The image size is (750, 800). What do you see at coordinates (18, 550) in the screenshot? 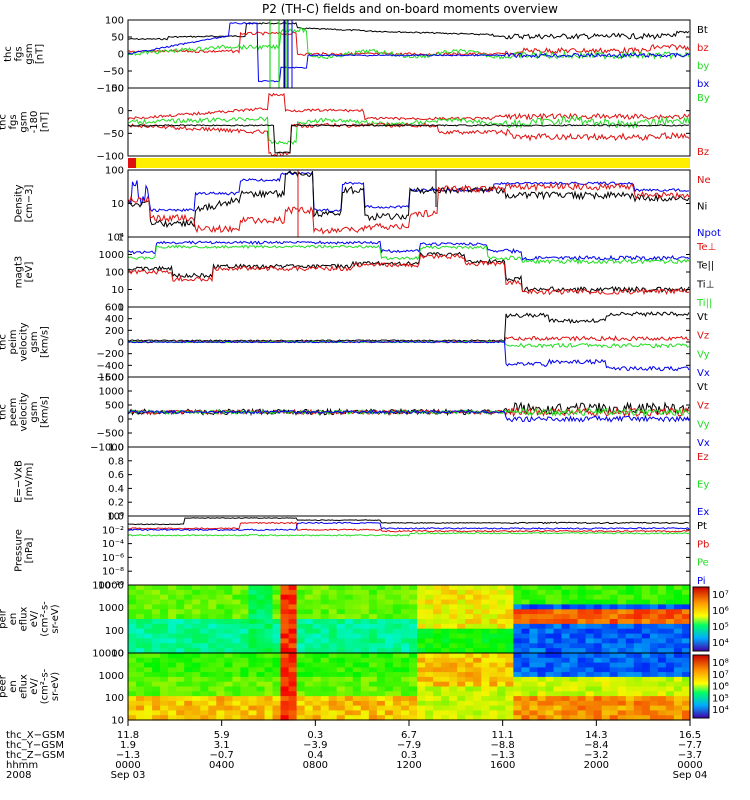
I see `ylabel-line: Pressure` at bounding box center [18, 550].